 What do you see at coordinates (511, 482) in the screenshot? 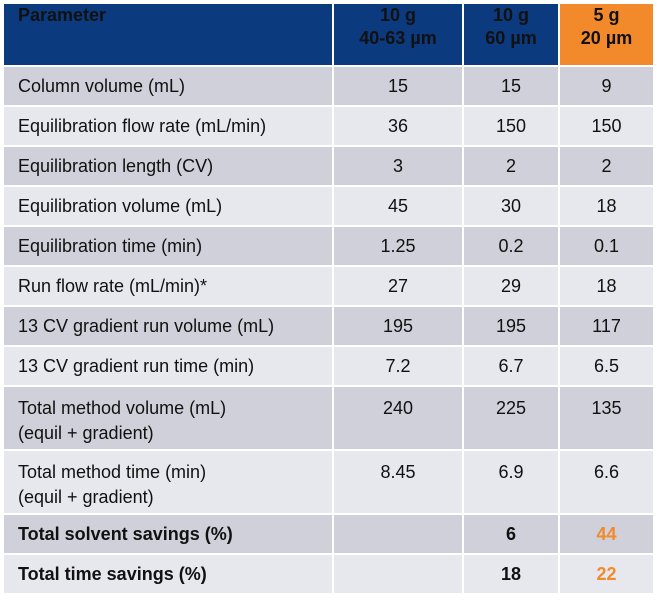
I see `cell-value: 6.9` at bounding box center [511, 482].